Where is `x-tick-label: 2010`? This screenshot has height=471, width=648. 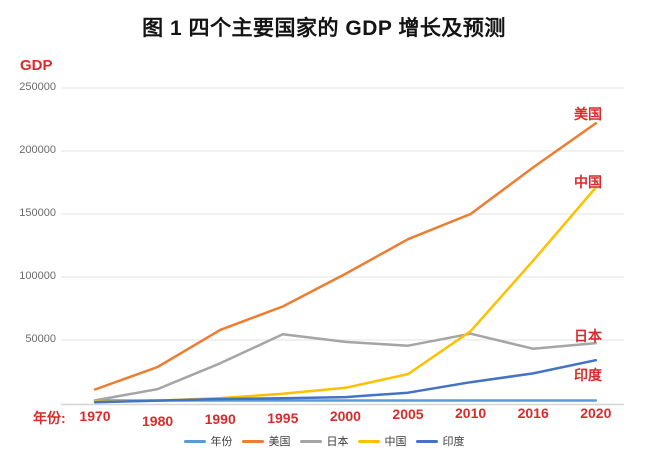 x-tick-label: 2010 is located at coordinates (471, 413).